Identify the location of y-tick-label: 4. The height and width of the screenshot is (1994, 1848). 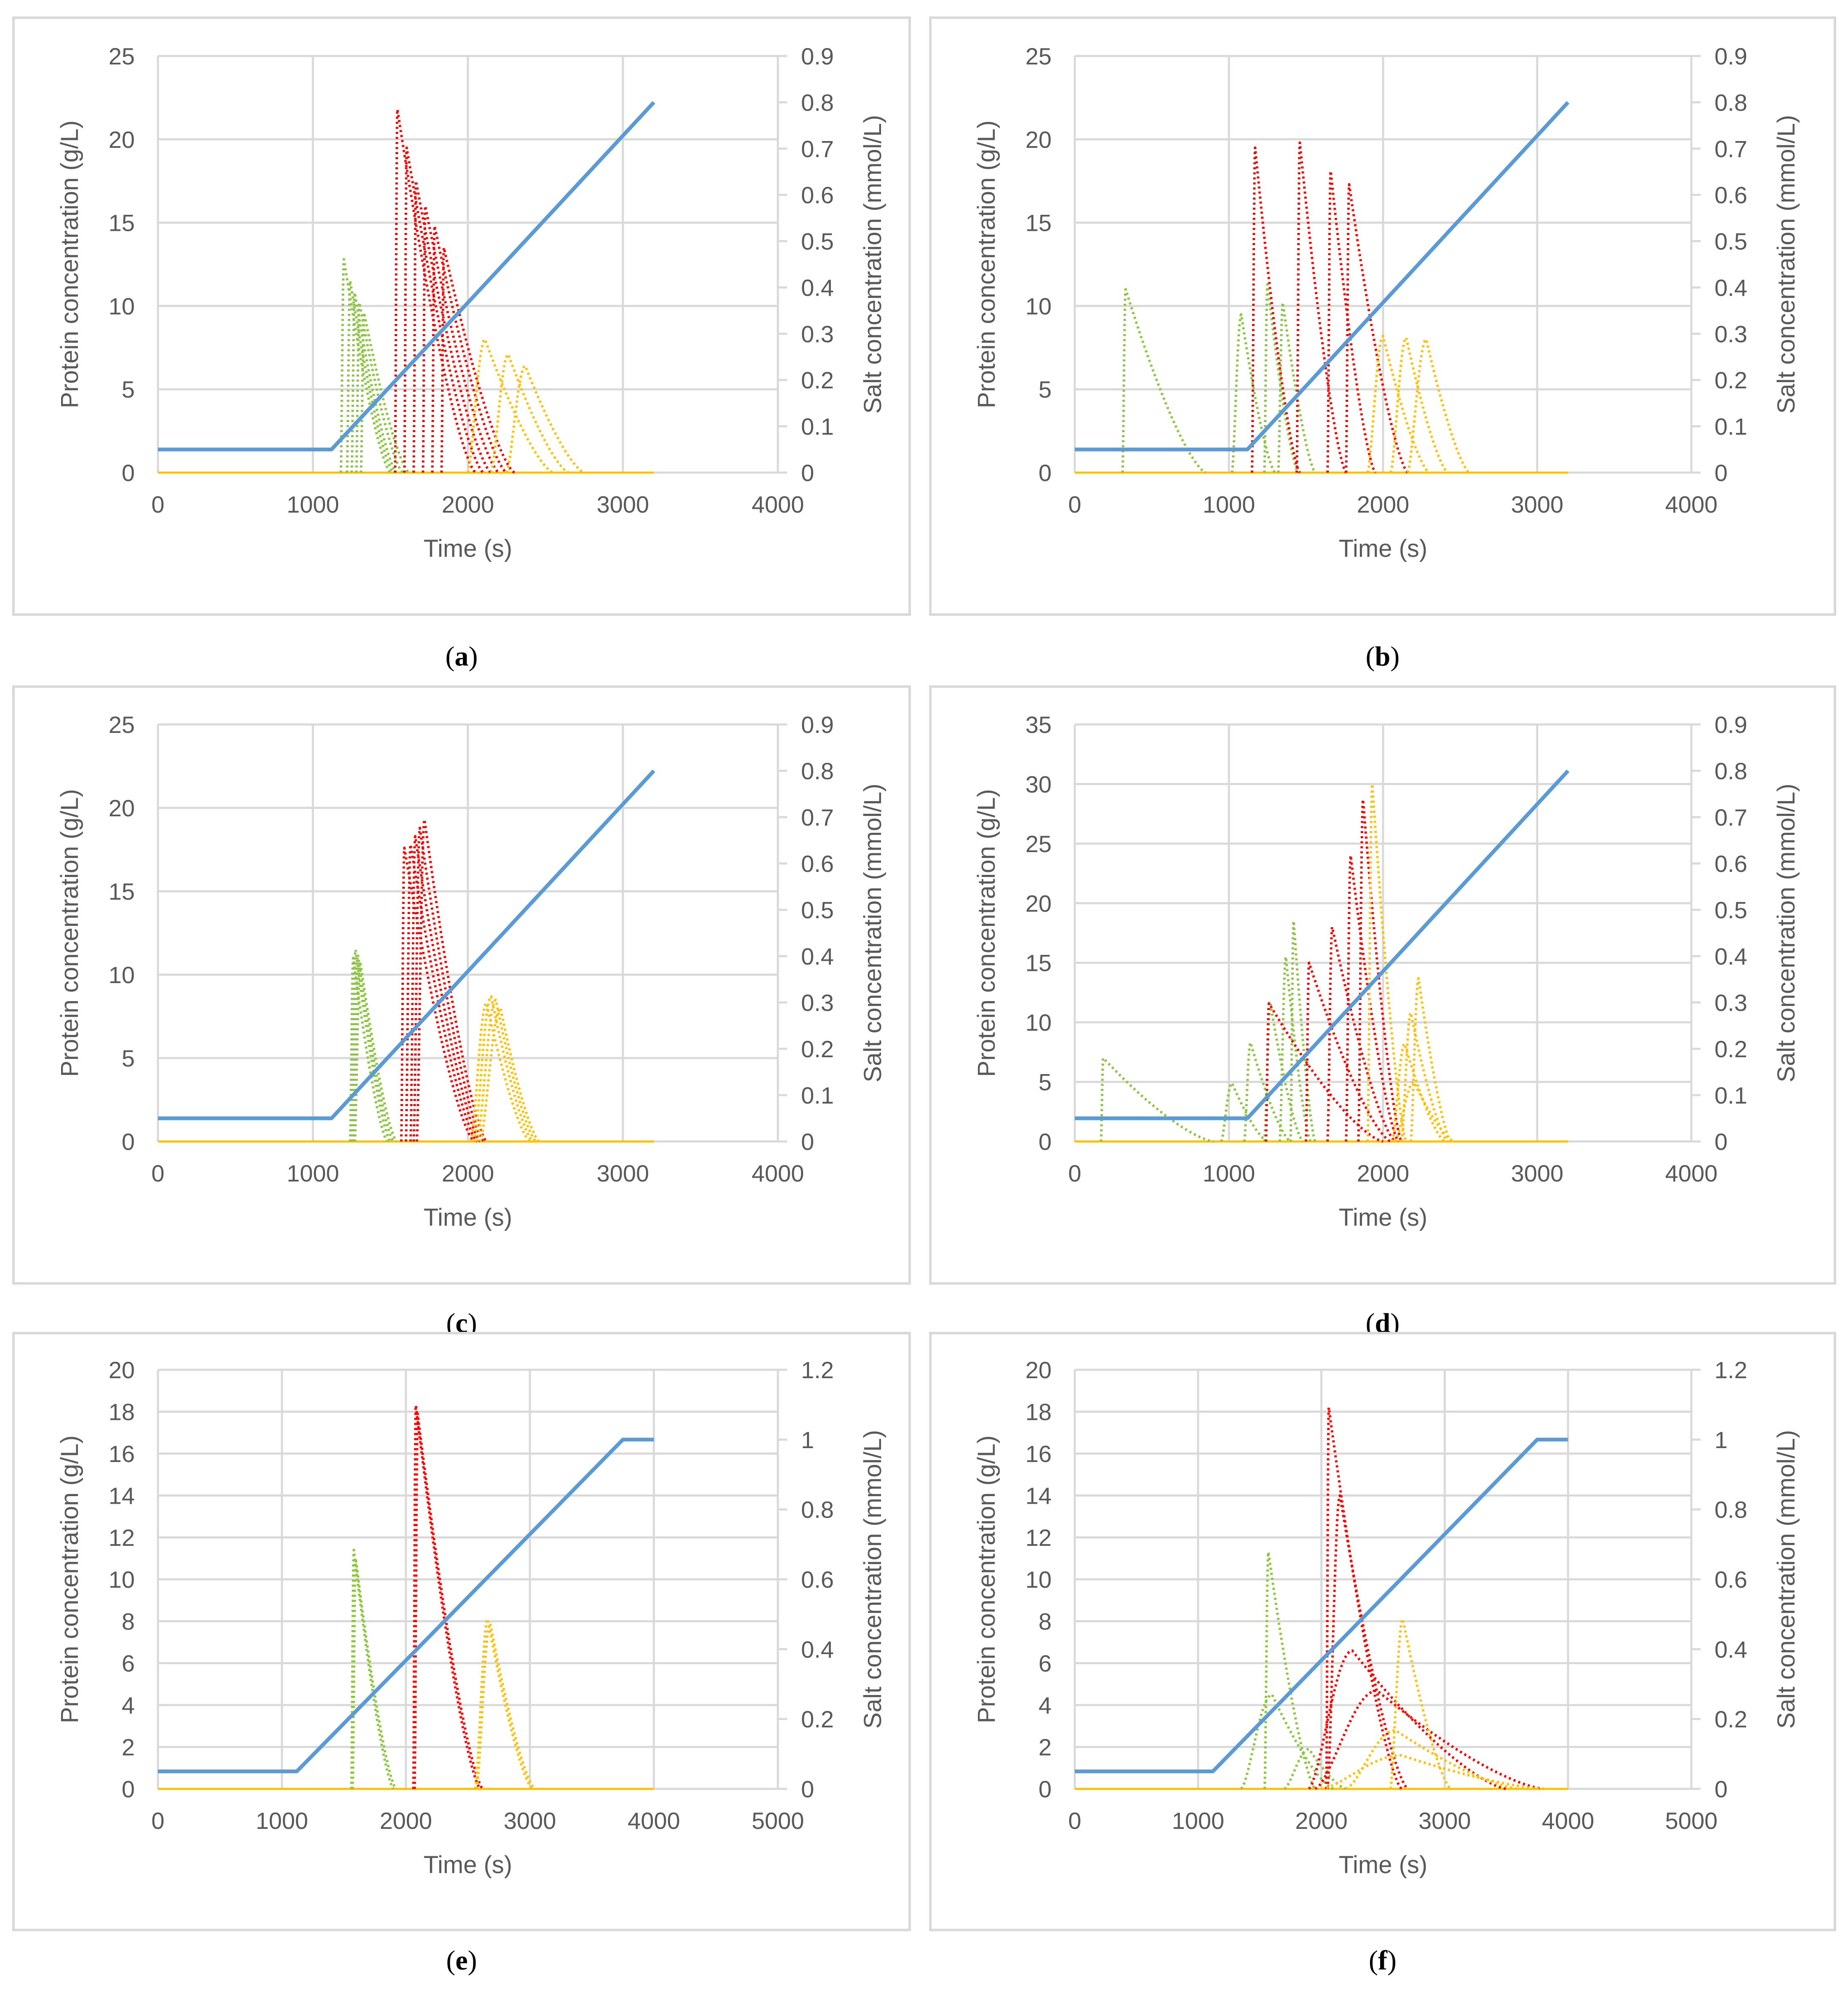
(128, 1705).